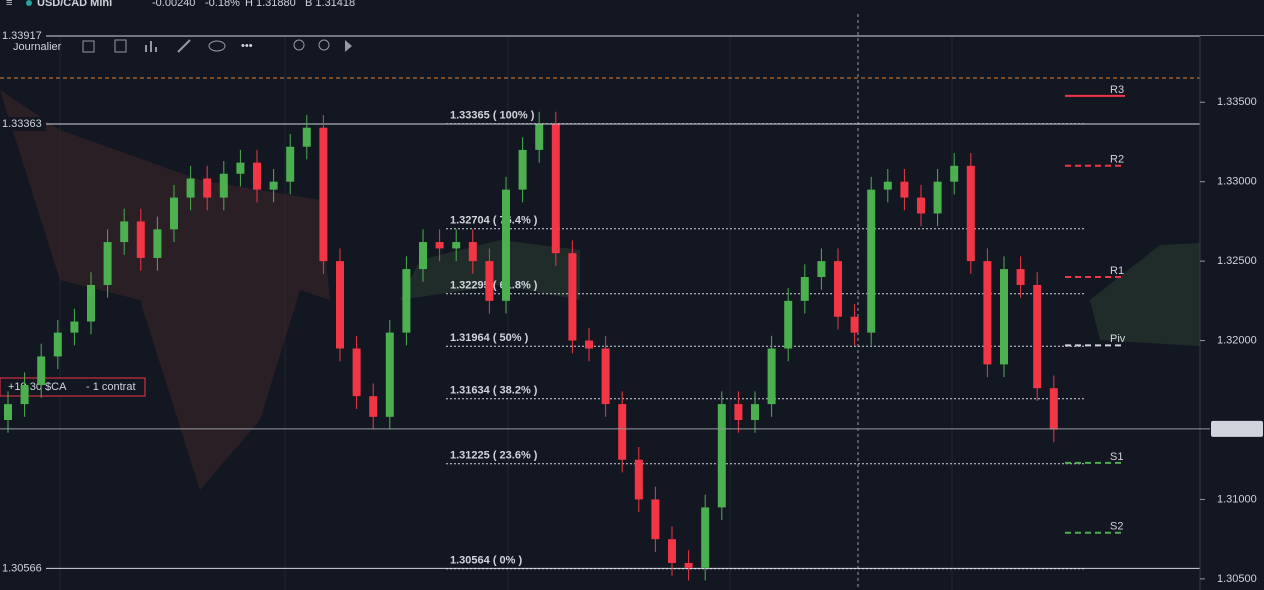  I want to click on fib-label: 1.31964 ( 50% ), so click(489, 338).